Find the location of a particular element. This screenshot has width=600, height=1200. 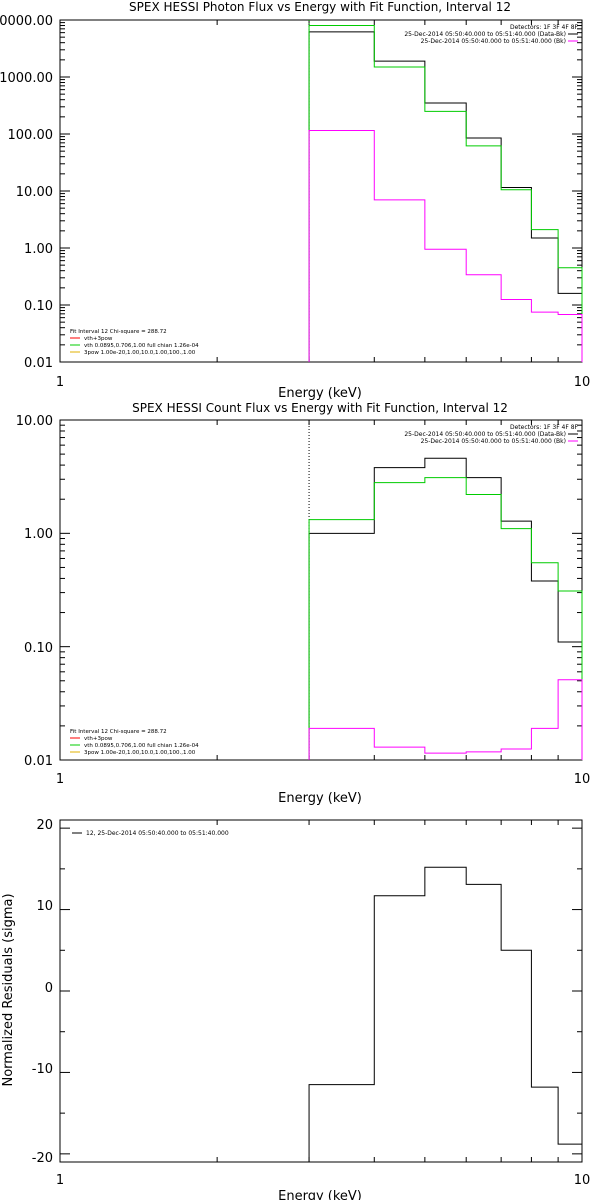

count-flux-legend-top: Detectors: 1F 3F 4F 8F is located at coordinates (544, 427).